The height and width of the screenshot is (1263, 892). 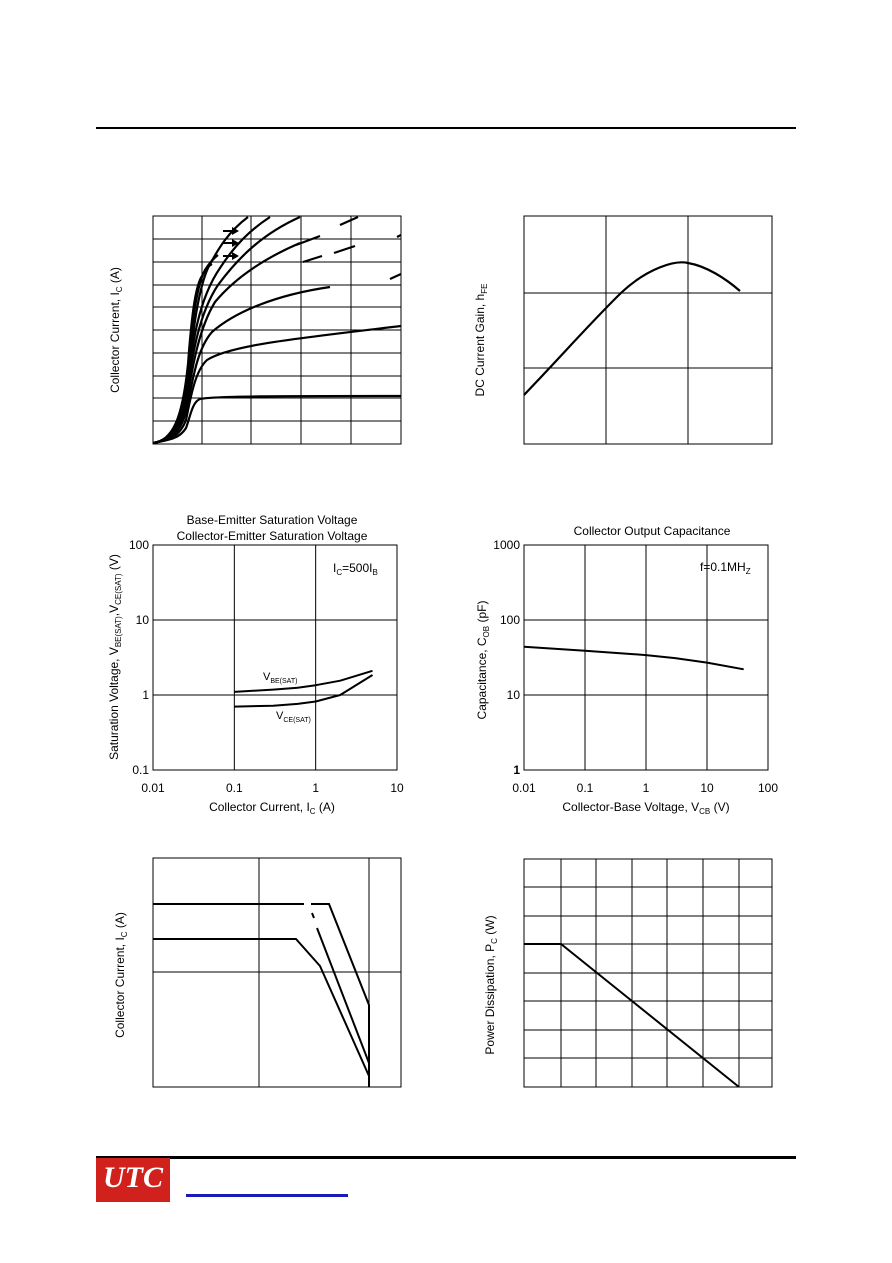 I want to click on cob-y-tick-label: 100, so click(x=510, y=620).